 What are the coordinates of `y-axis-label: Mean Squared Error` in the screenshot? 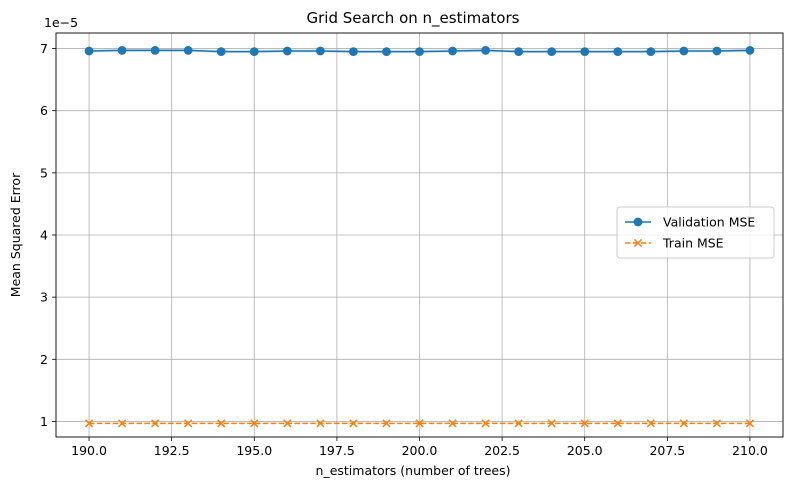 It's located at (15, 234).